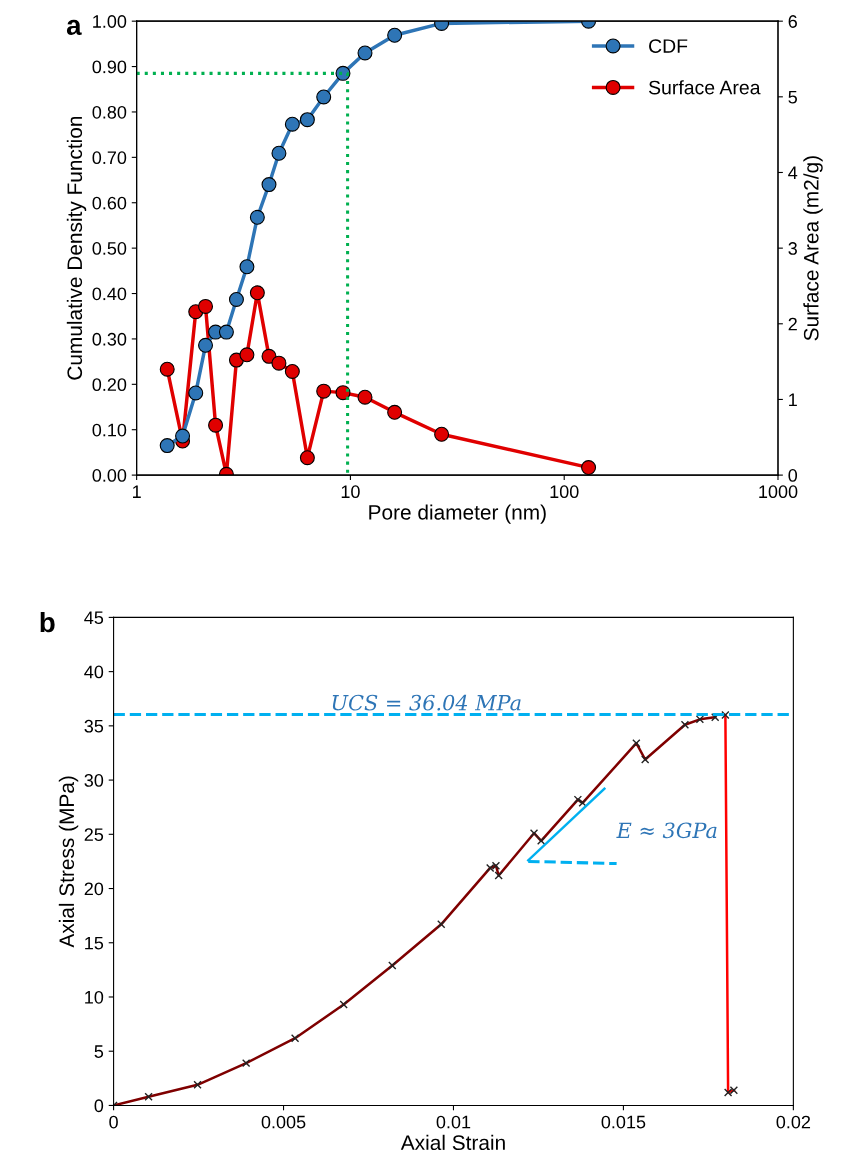 This screenshot has height=1176, width=854. I want to click on y-tick-label: 35, so click(94, 726).